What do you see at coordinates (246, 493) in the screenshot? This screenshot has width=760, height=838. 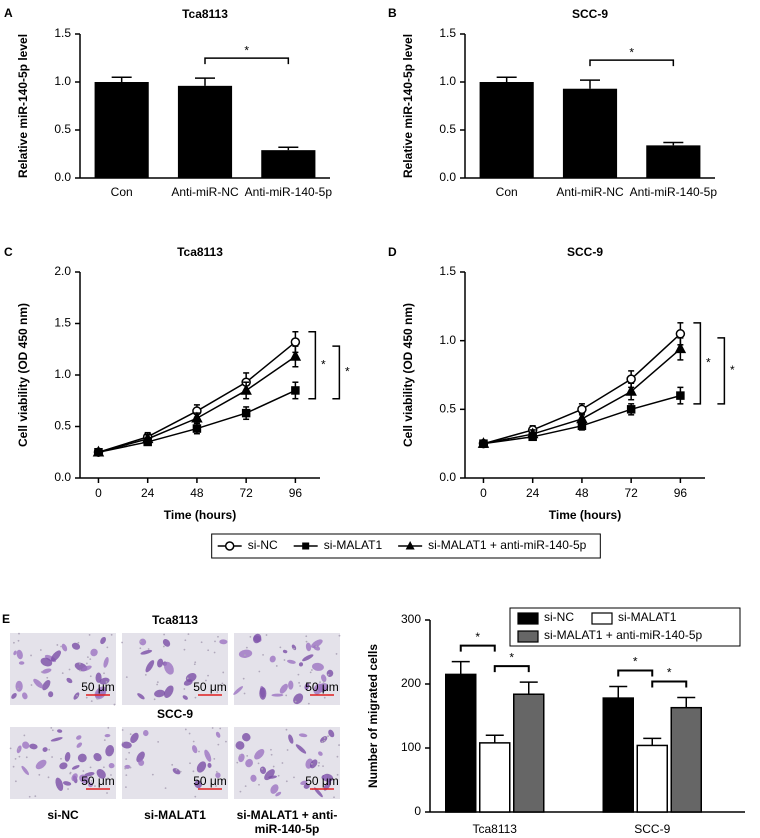 I see `x-tick-label: 72` at bounding box center [246, 493].